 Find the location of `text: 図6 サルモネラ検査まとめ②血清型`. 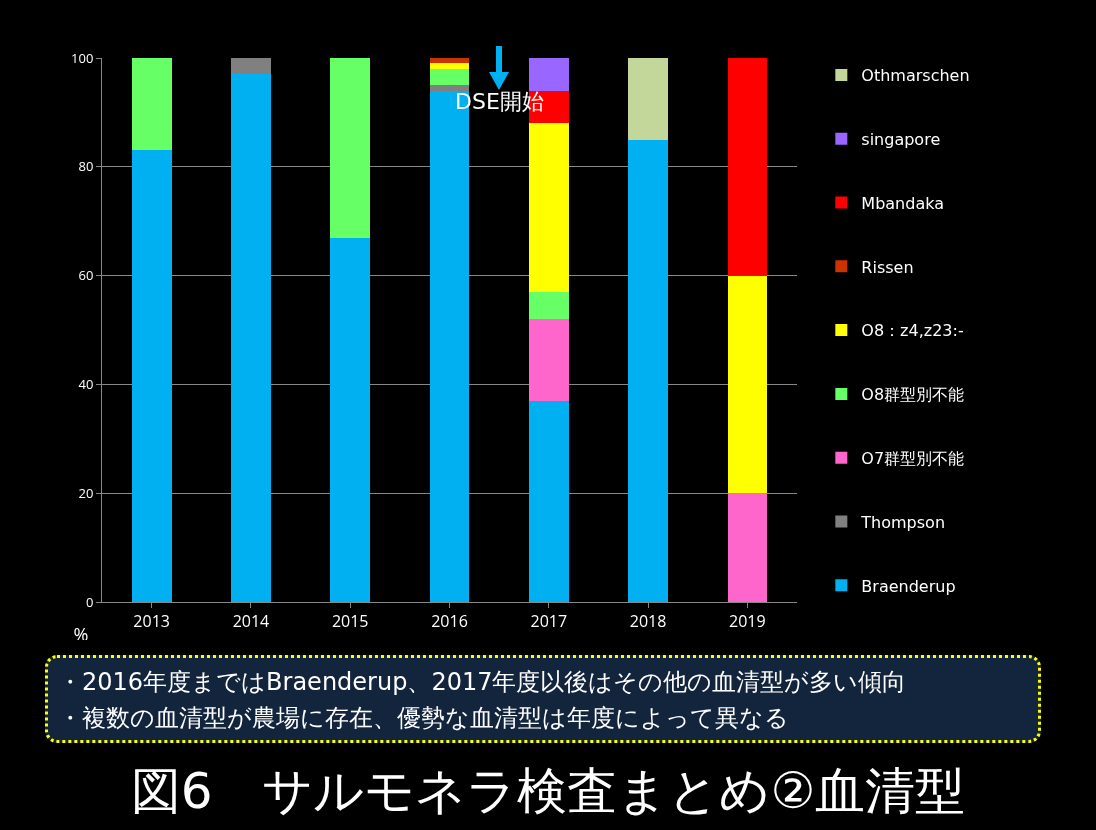

text: 図6 サルモネラ検査まとめ②血清型 is located at coordinates (548, 791).